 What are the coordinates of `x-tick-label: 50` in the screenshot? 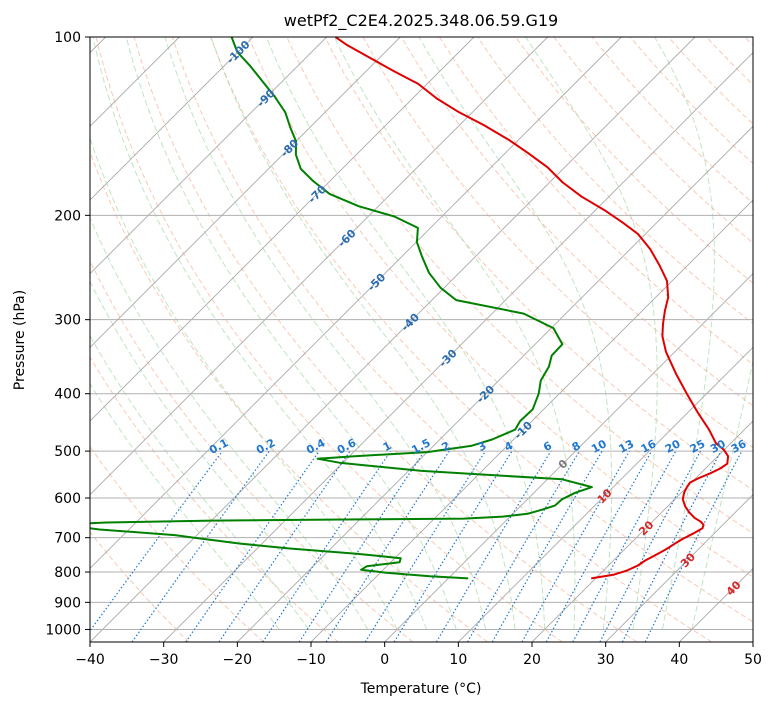 It's located at (753, 660).